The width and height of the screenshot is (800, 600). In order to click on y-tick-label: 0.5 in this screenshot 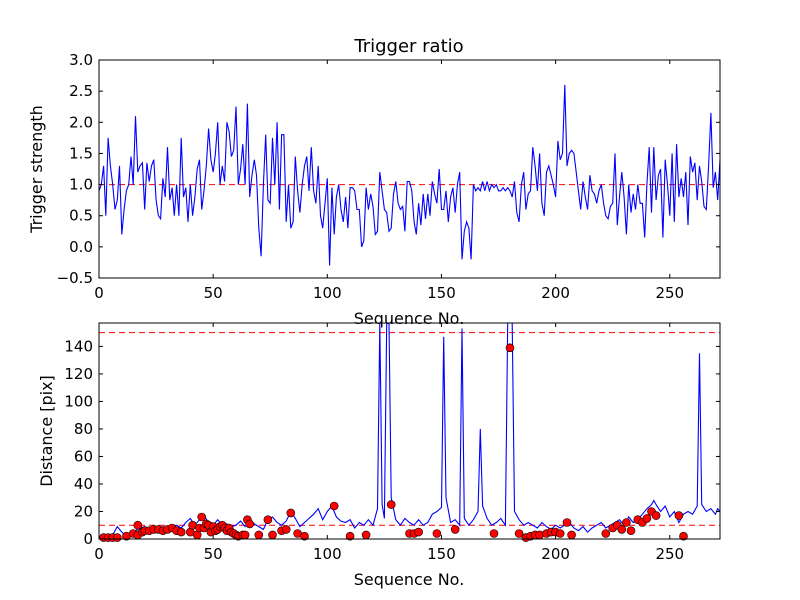, I will do `click(81, 216)`.